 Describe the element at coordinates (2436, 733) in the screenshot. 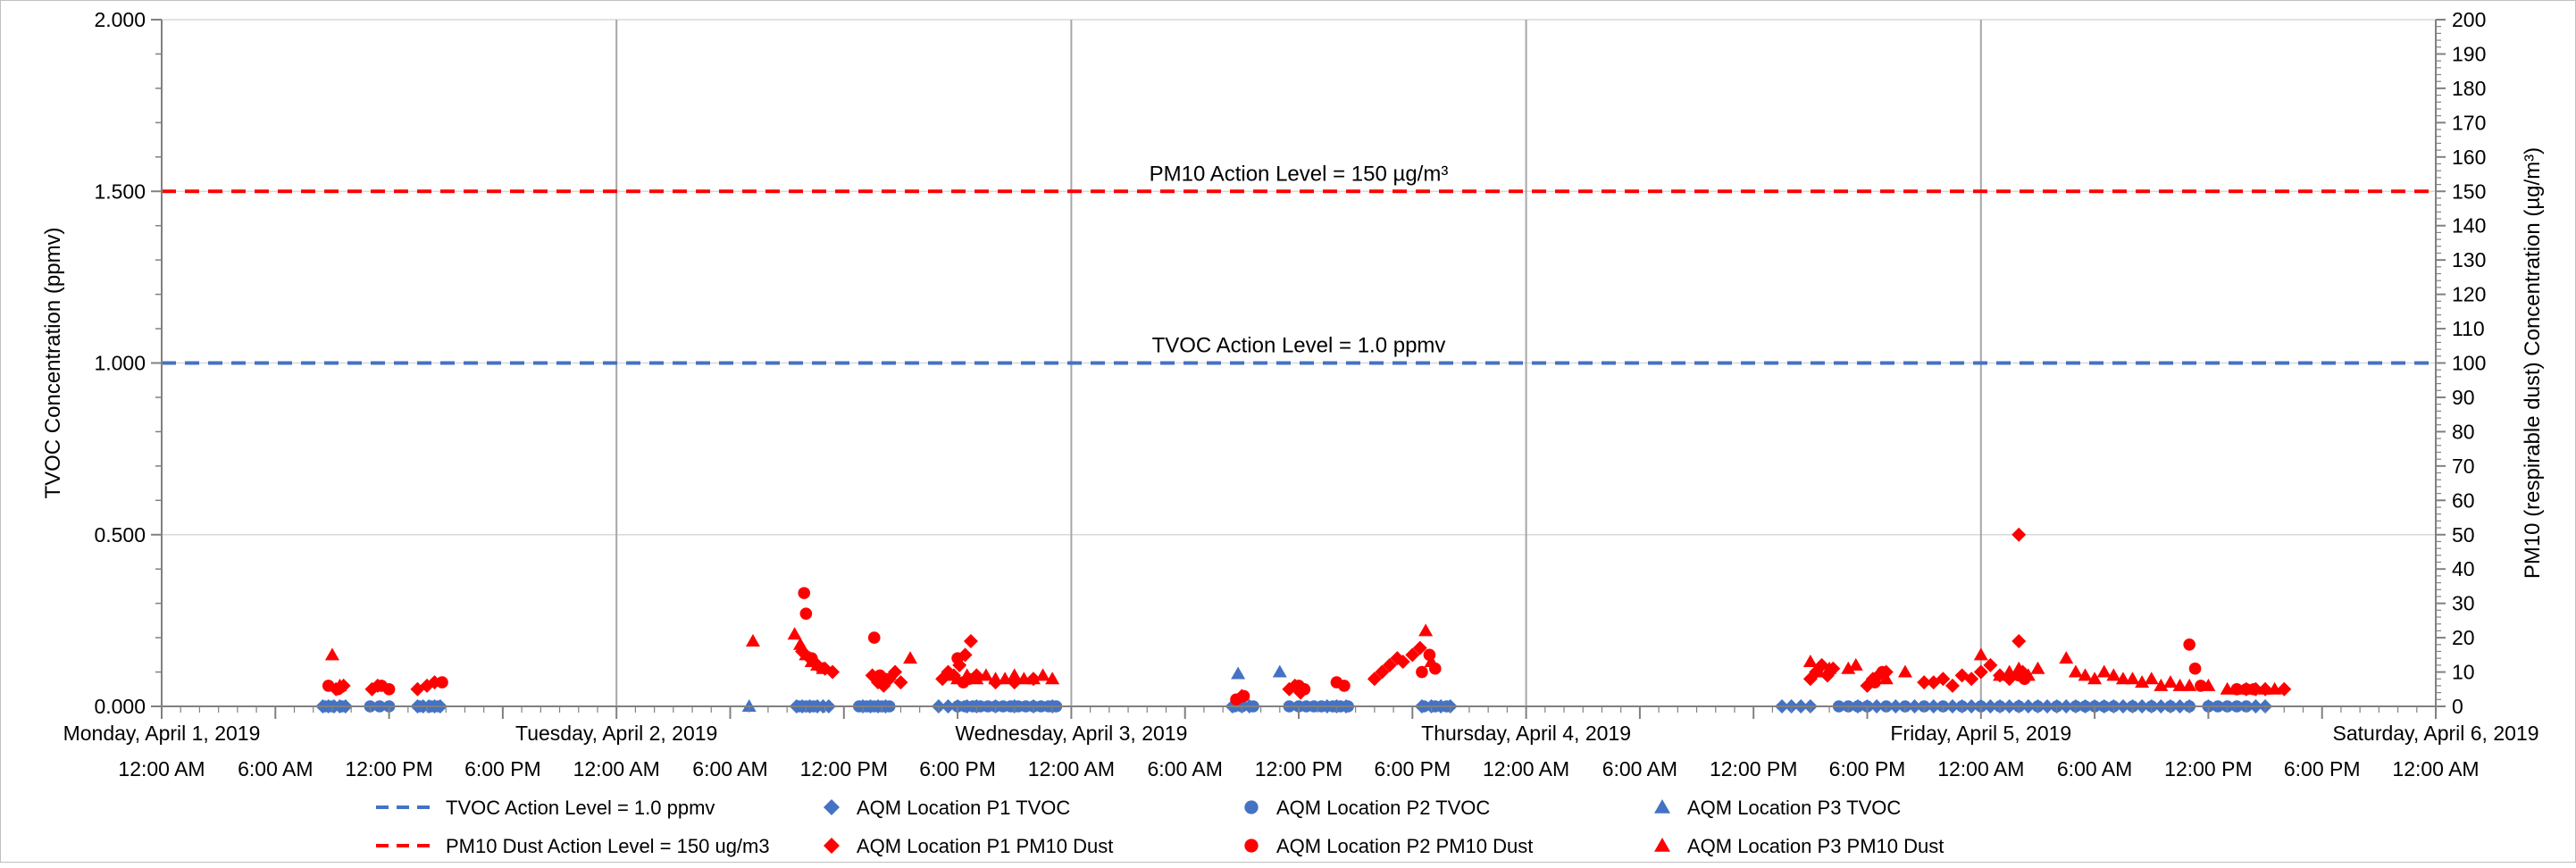

I see `x-day-label: Saturday, April 6, 2019` at that location.